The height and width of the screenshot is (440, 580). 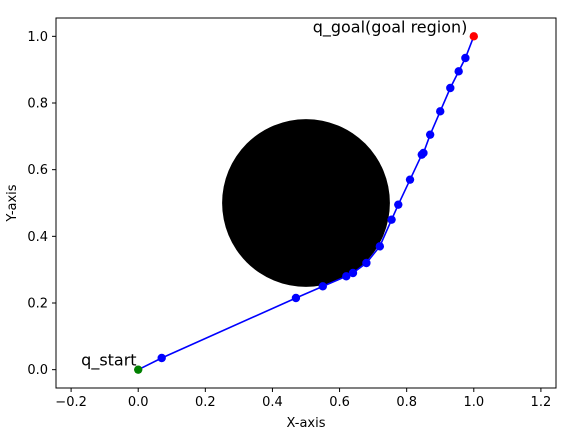 What do you see at coordinates (390, 27) in the screenshot?
I see `goal-label: q_goal(goal region)` at bounding box center [390, 27].